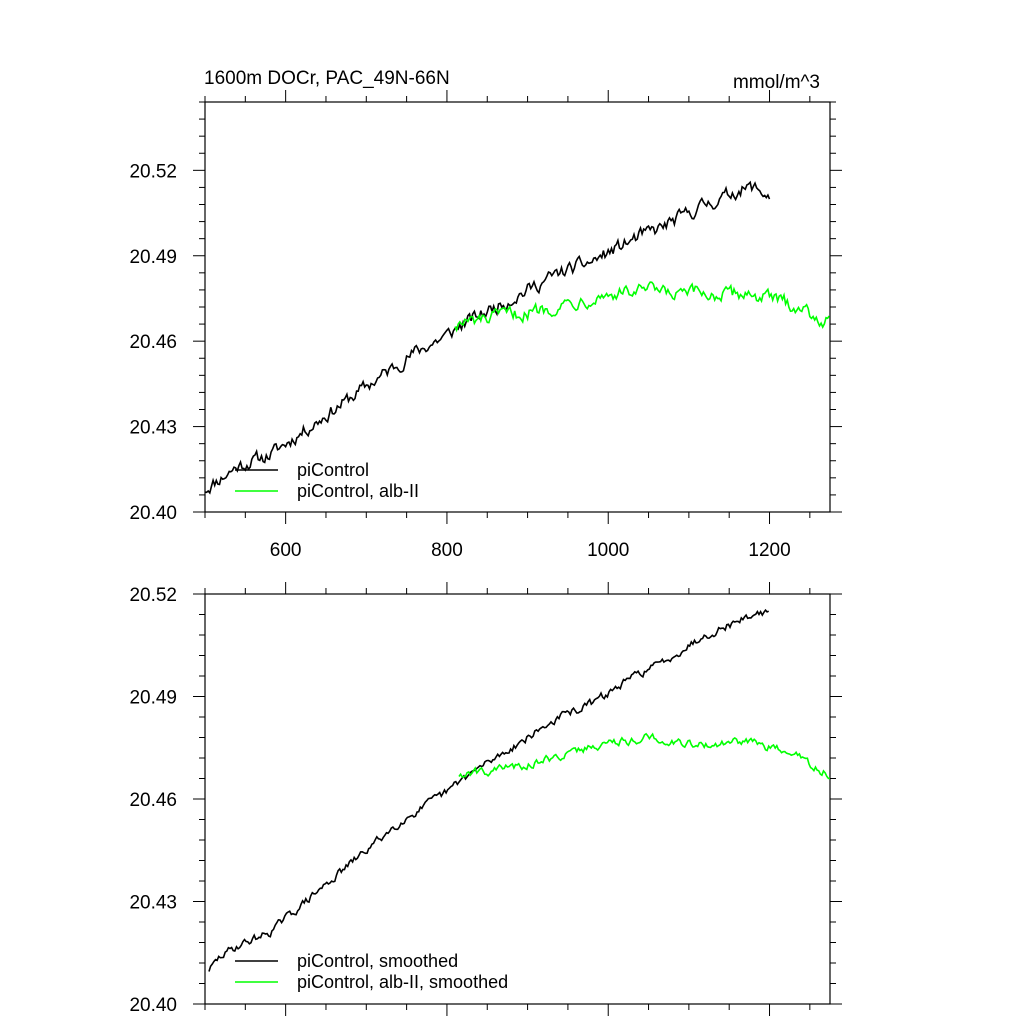  I want to click on chart-title: 1600m DOCr, PAC_49N-66N, so click(327, 78).